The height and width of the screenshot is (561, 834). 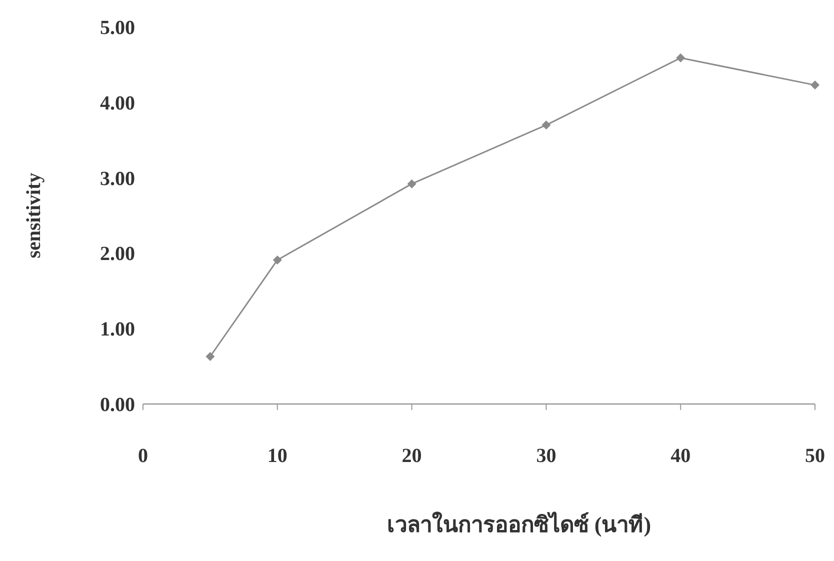 What do you see at coordinates (117, 179) in the screenshot?
I see `y-tick-label: 3.00` at bounding box center [117, 179].